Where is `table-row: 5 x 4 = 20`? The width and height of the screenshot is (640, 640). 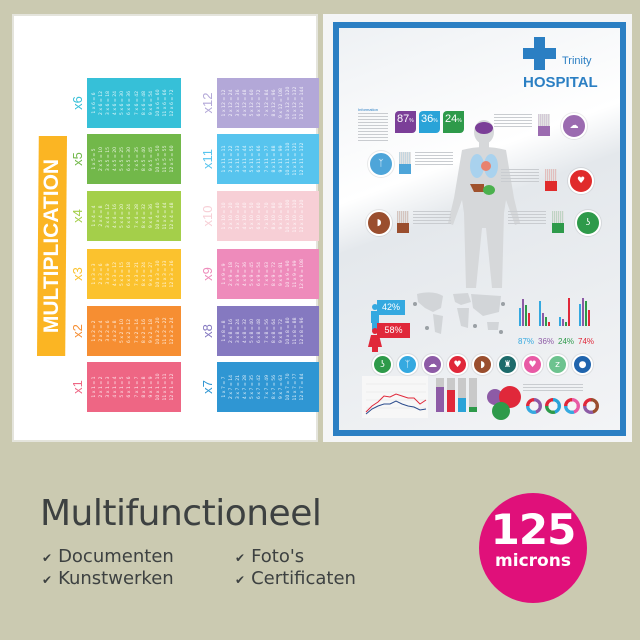 table-row: 5 x 4 = 20 is located at coordinates (123, 216).